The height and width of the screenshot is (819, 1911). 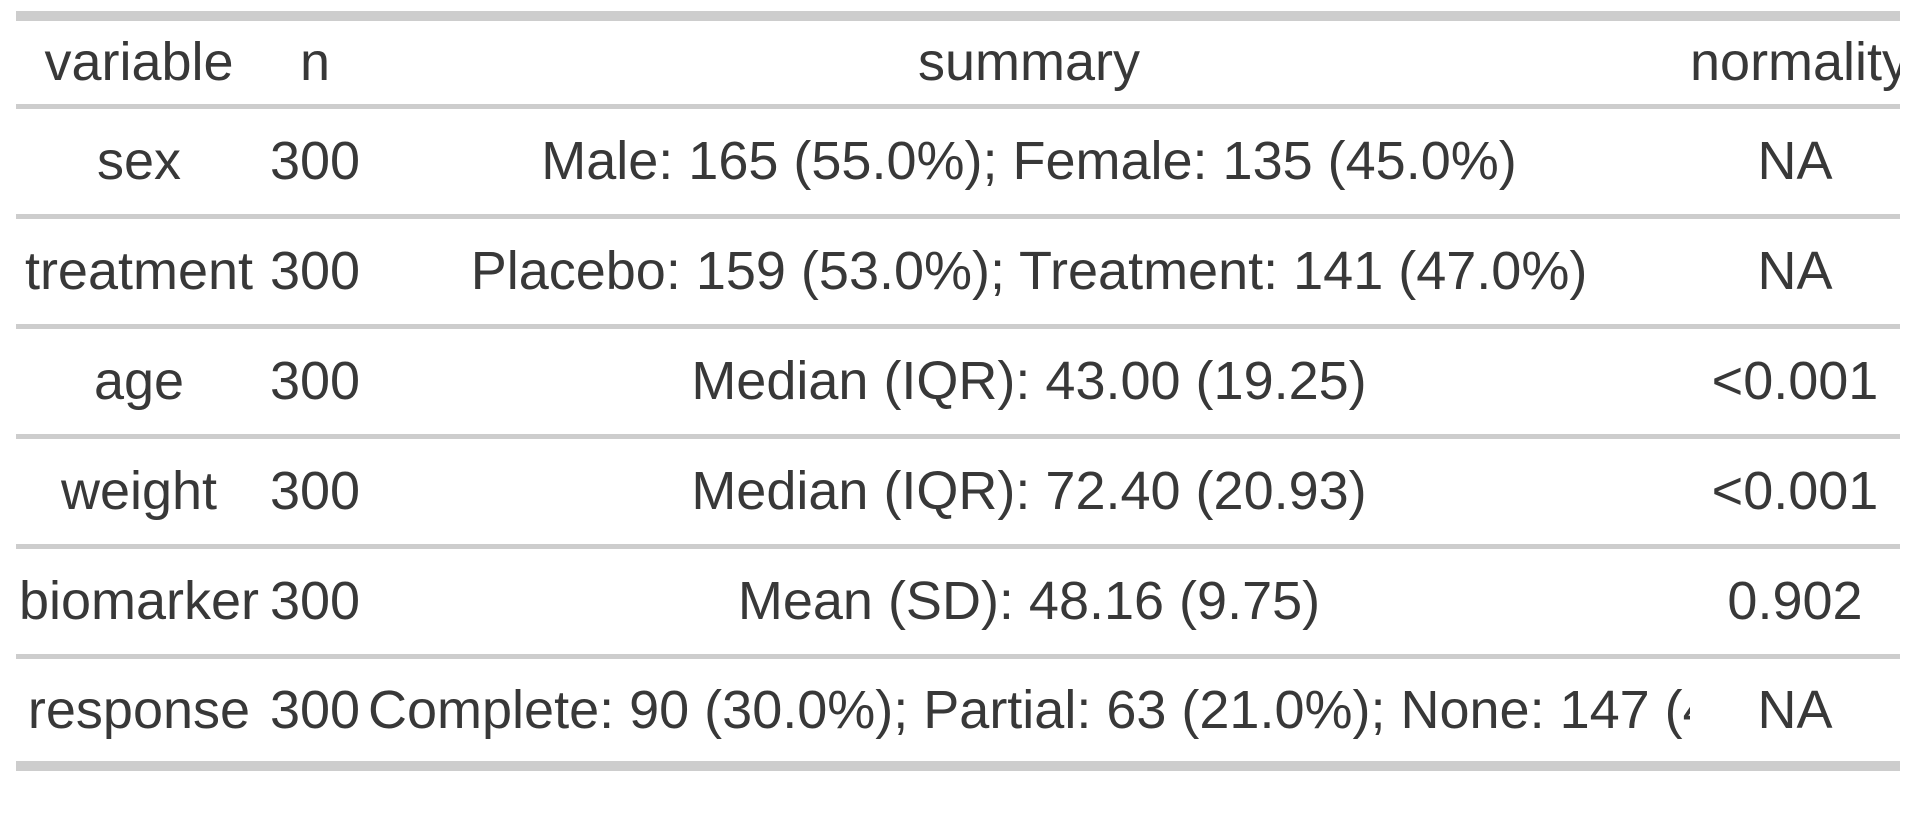 What do you see at coordinates (139, 271) in the screenshot?
I see `cell-variable: treatment` at bounding box center [139, 271].